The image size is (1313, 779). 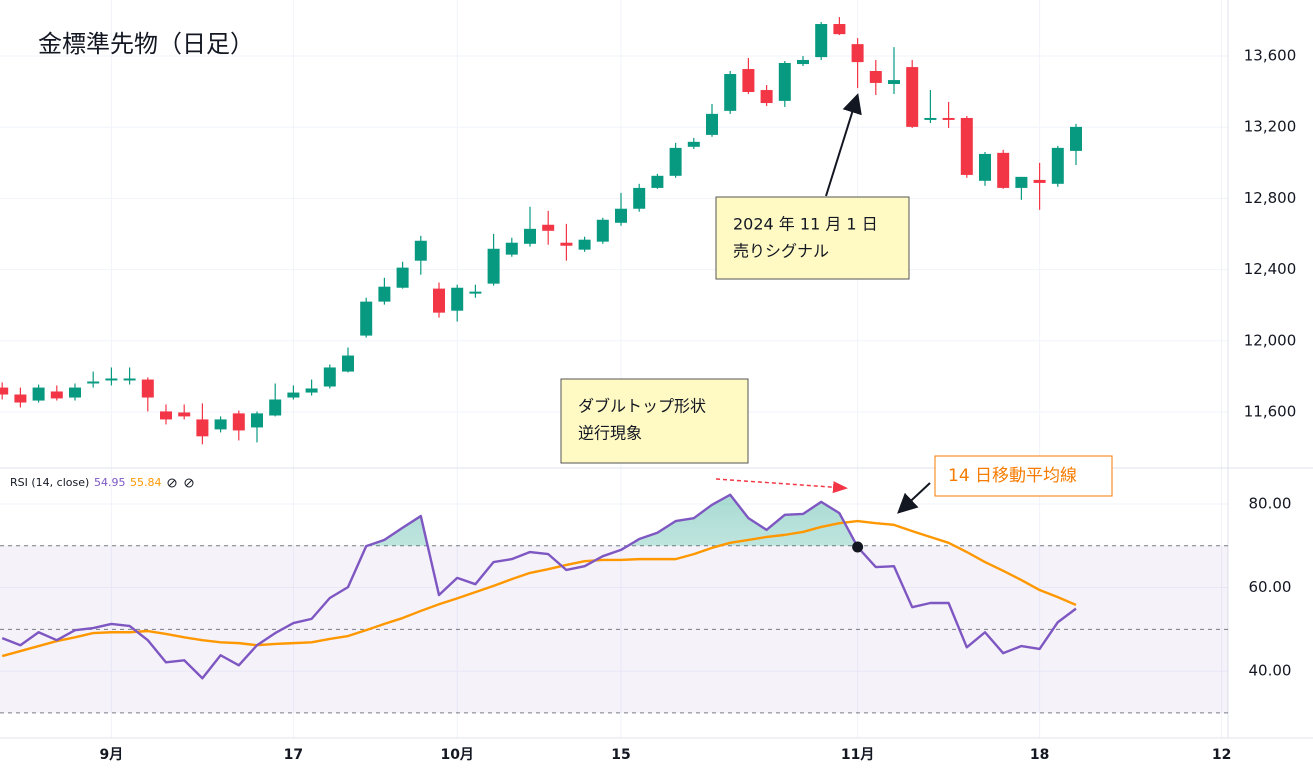 What do you see at coordinates (1270, 198) in the screenshot?
I see `y-tick-label: 12,800` at bounding box center [1270, 198].